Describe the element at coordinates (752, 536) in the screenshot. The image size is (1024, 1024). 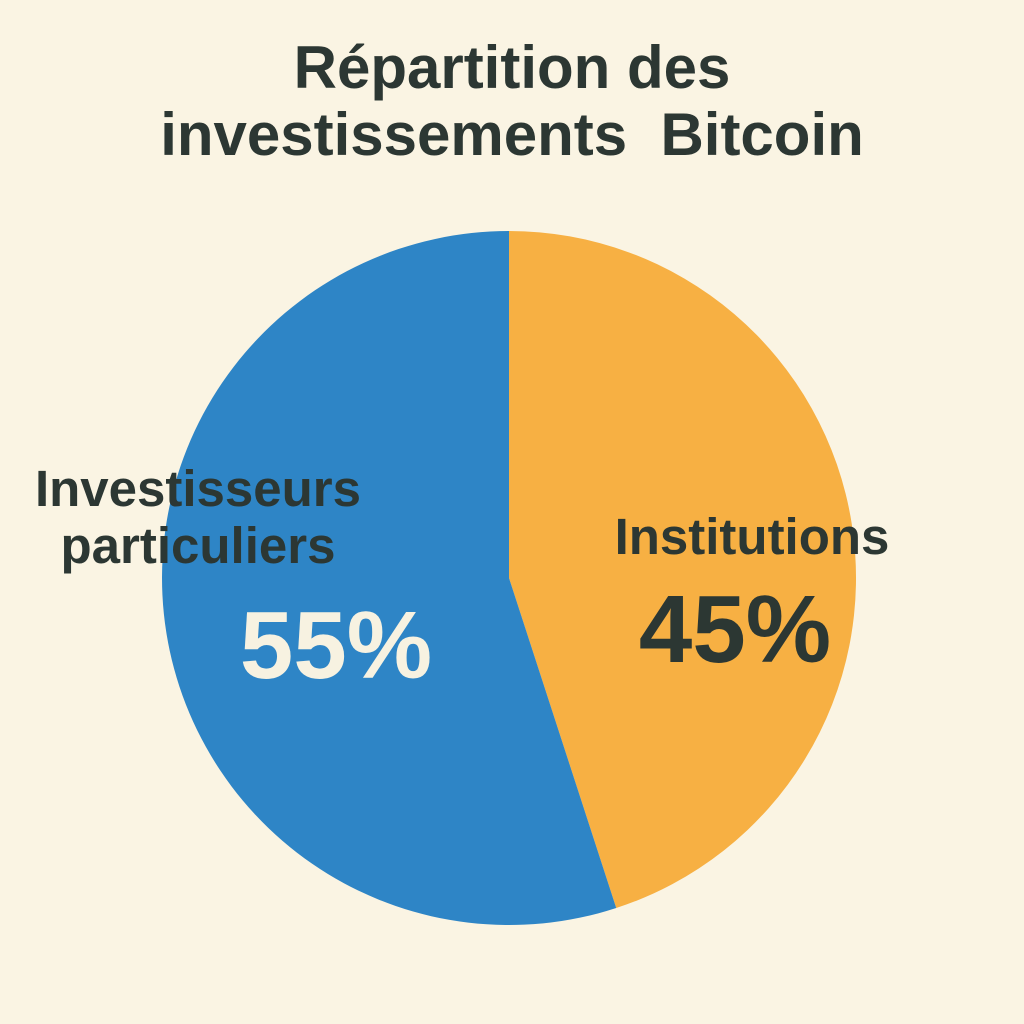
I see `slice-label-institutions: Institutions` at that location.